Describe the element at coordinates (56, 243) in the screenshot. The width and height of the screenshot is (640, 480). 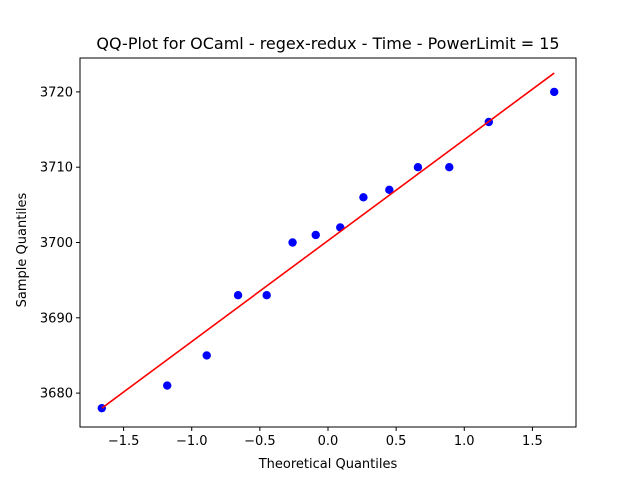
I see `y-tick-label: 3700` at that location.